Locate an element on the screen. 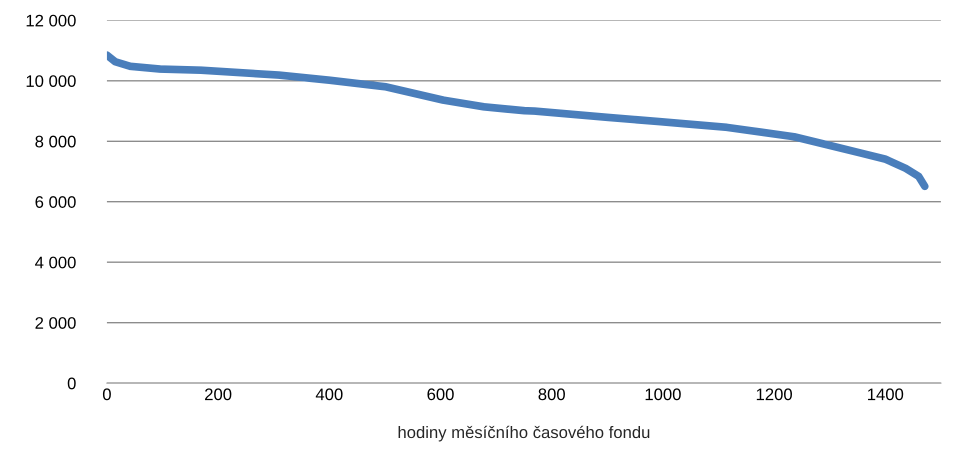 This screenshot has width=972, height=473. x-tick-label: 200 is located at coordinates (218, 394).